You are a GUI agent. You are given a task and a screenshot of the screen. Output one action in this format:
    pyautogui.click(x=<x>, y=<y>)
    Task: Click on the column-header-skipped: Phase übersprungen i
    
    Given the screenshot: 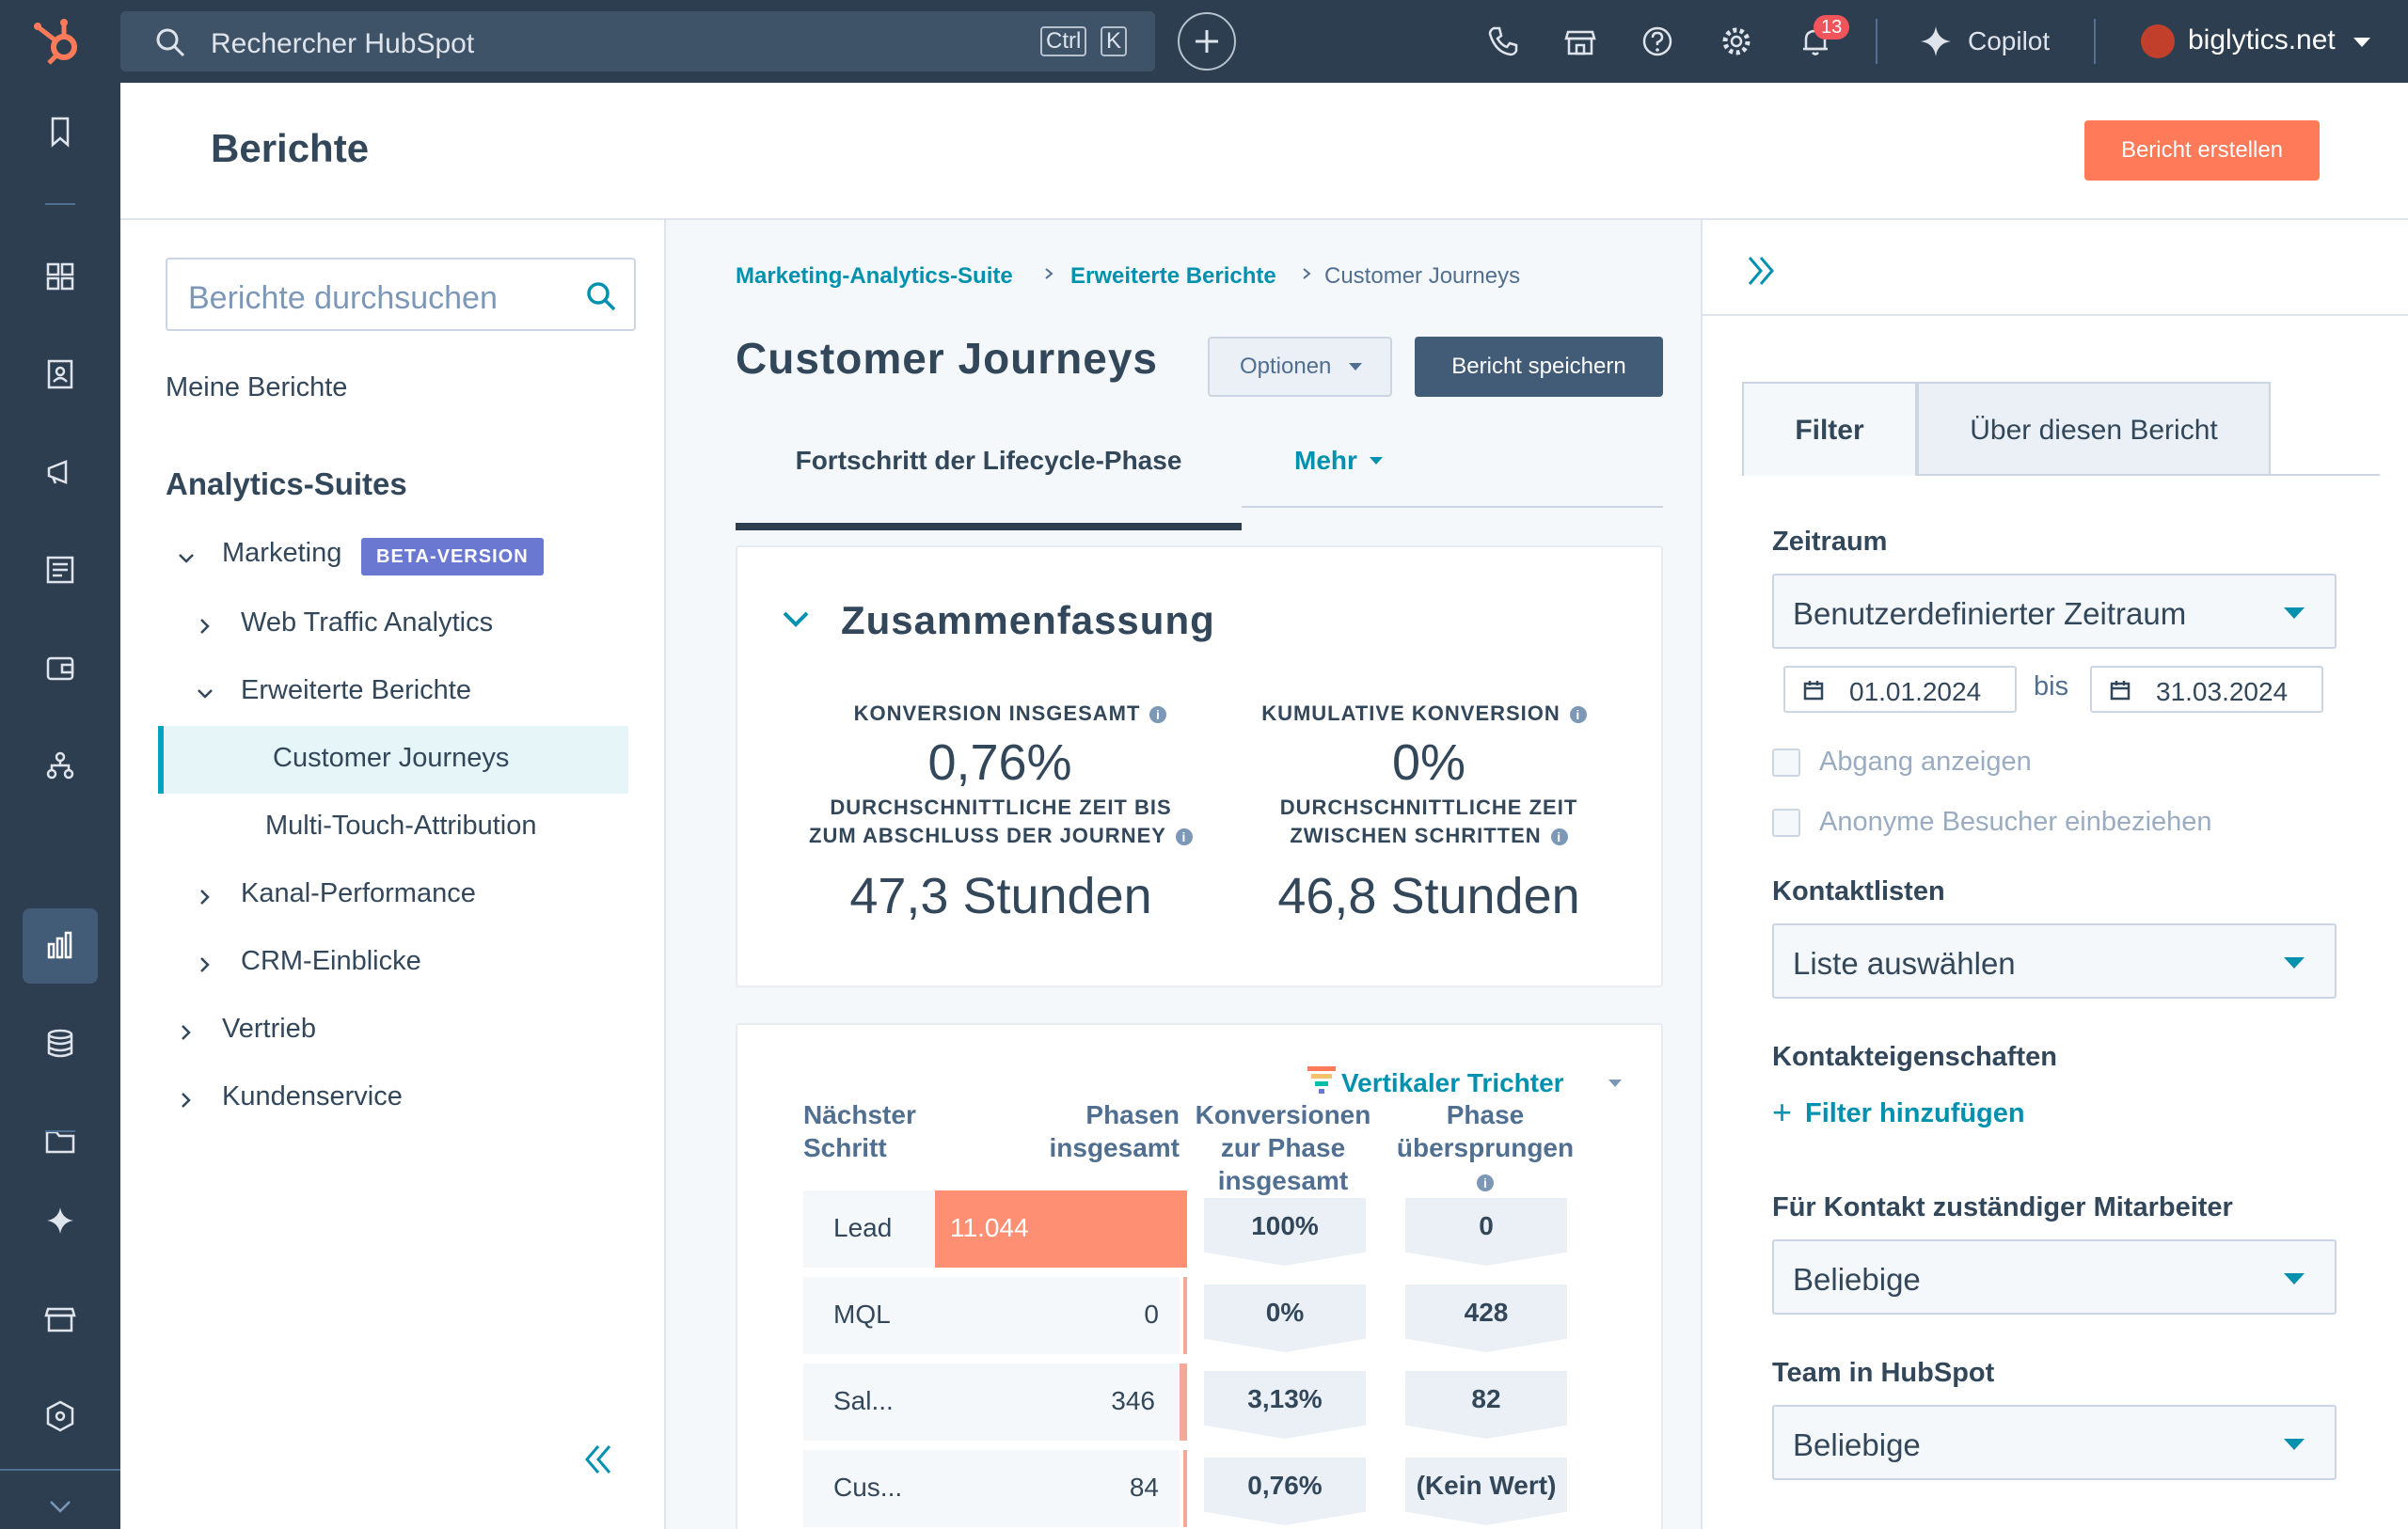 What is the action you would take?
    pyautogui.click(x=1485, y=1147)
    